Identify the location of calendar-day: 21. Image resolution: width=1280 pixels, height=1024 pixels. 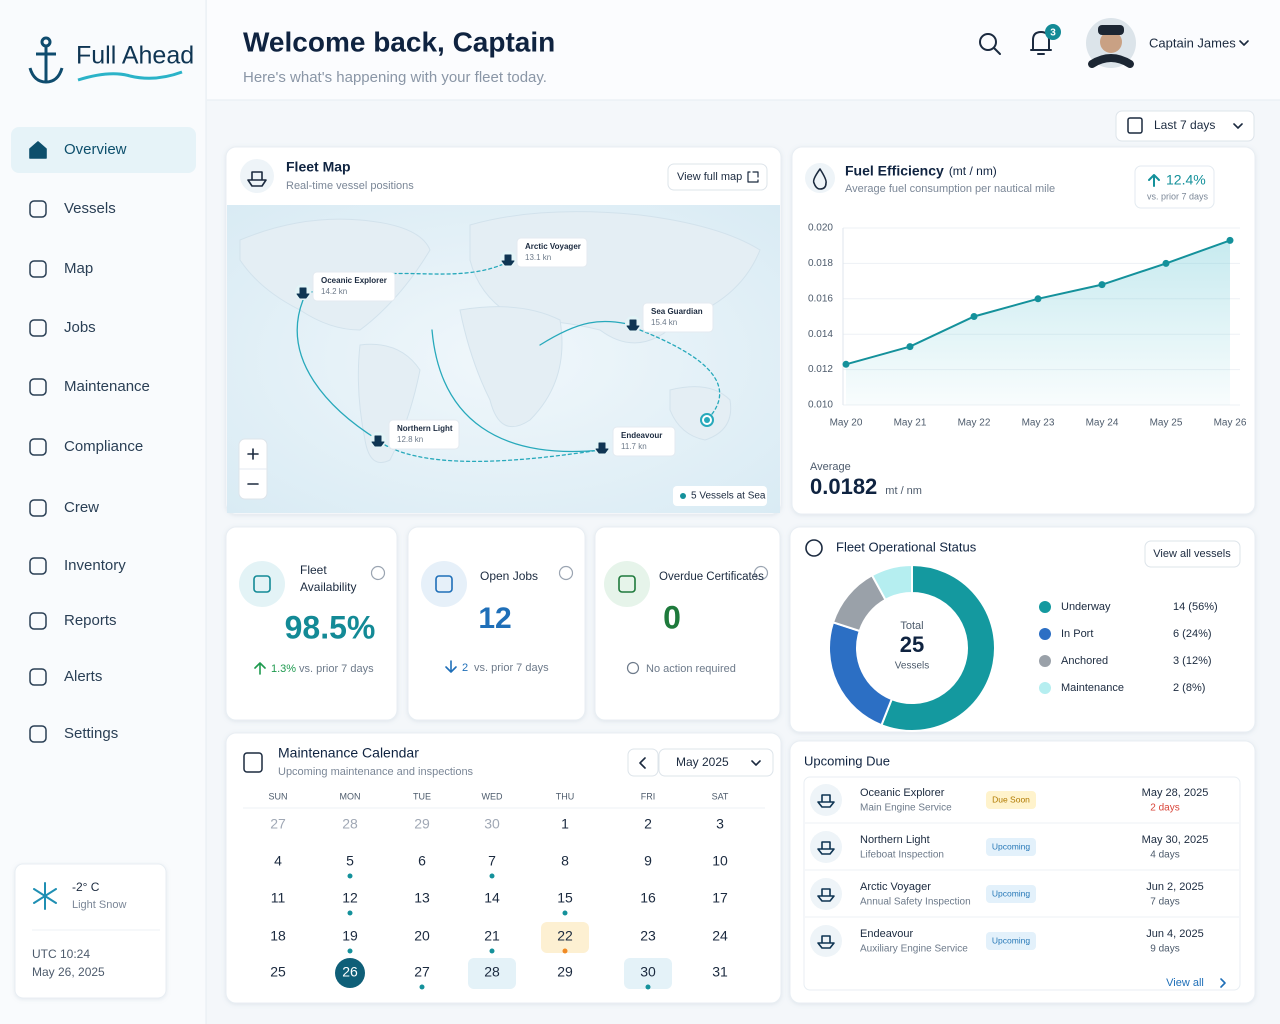
(492, 936).